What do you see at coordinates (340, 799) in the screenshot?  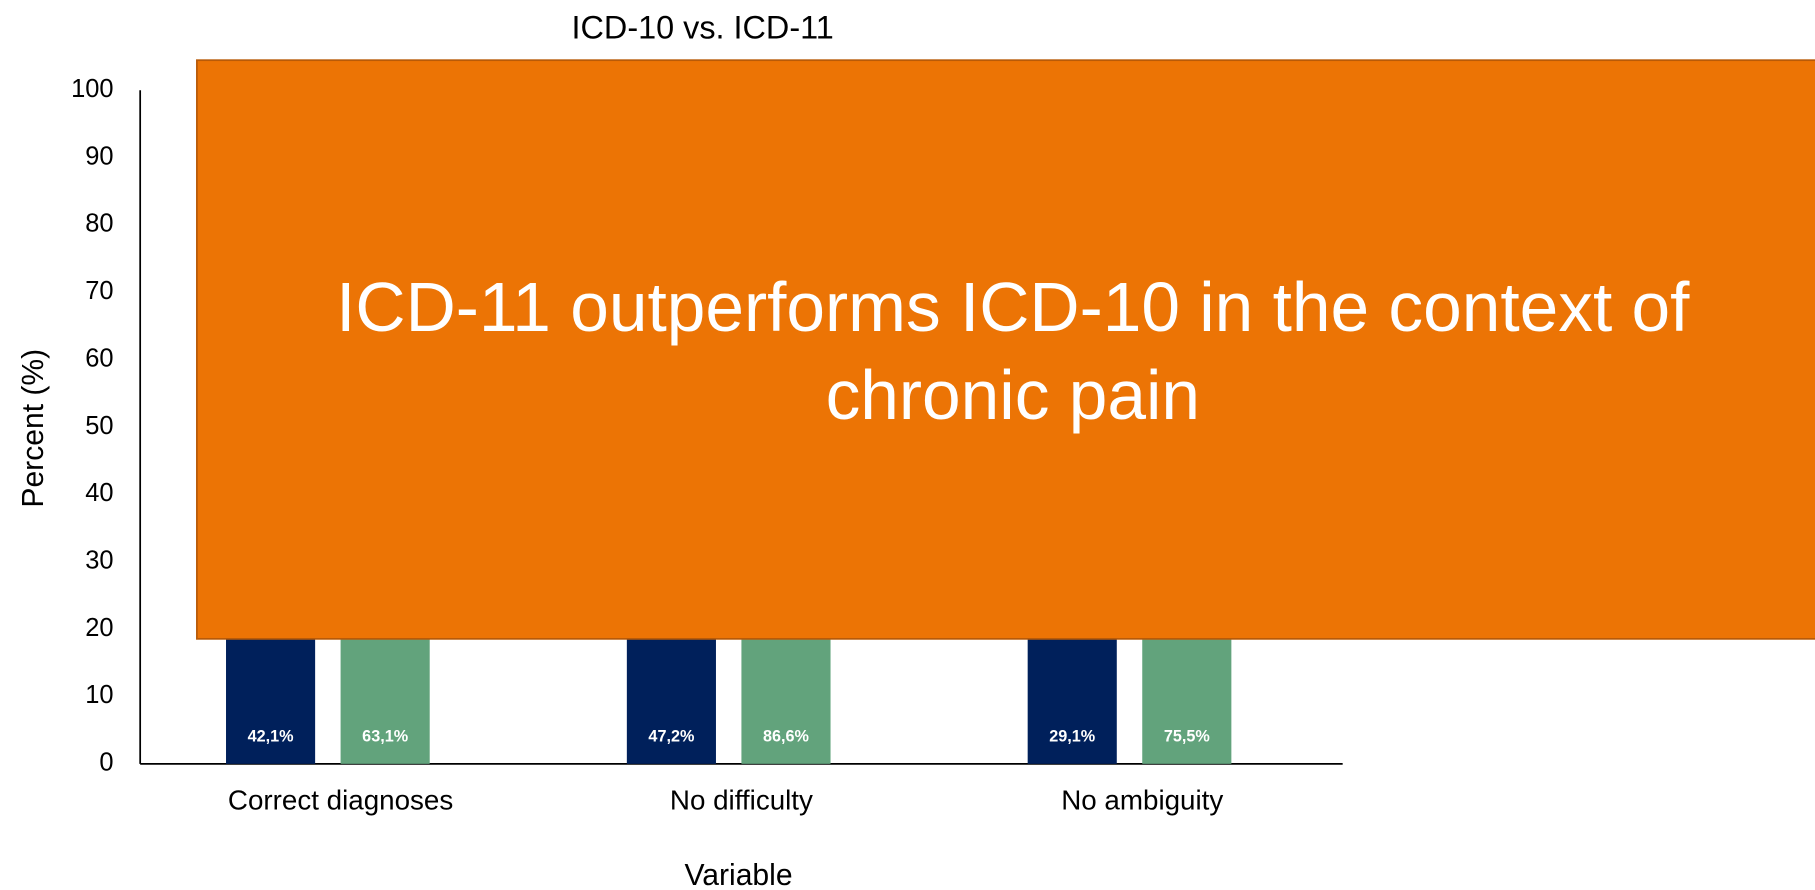 I see `x-tick-label: Correct diagnoses` at bounding box center [340, 799].